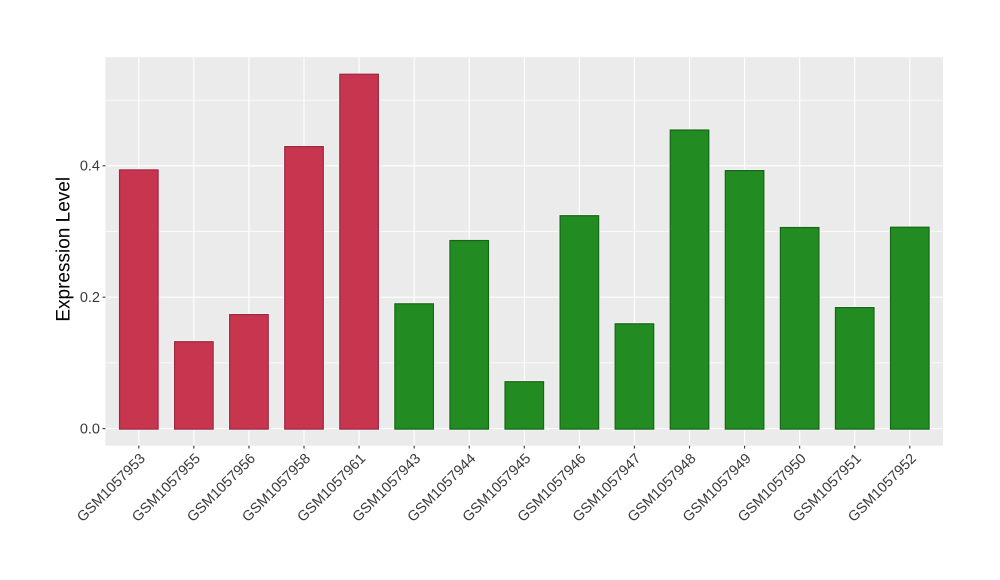 The width and height of the screenshot is (1000, 580). I want to click on svg-text: Expression Level, so click(64, 249).